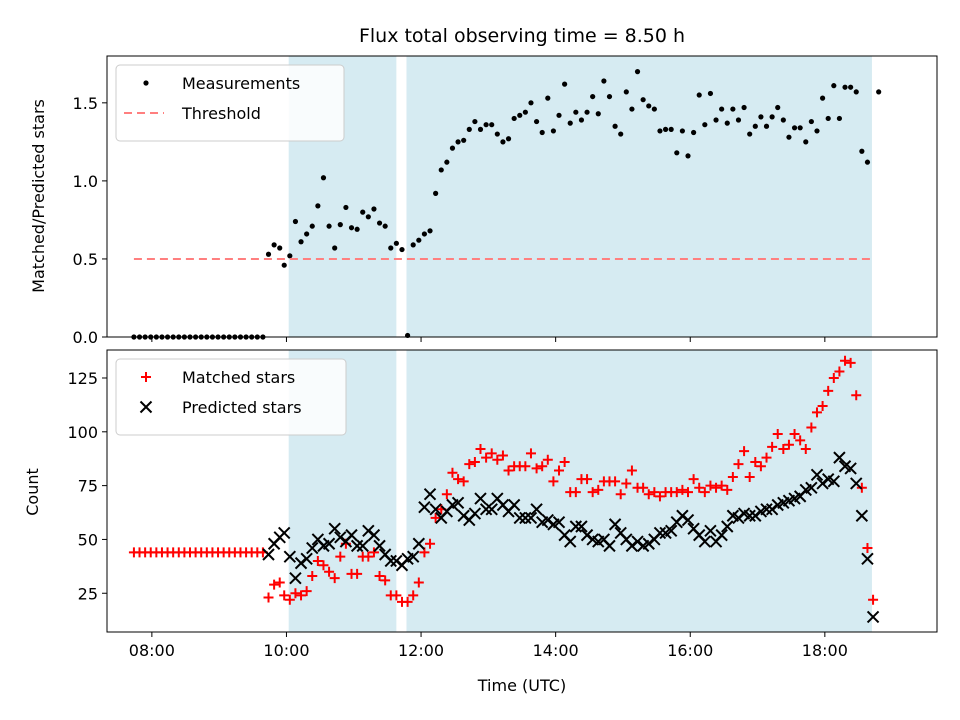 The width and height of the screenshot is (960, 720). I want to click on y-tick-label-3: 100, so click(82, 432).